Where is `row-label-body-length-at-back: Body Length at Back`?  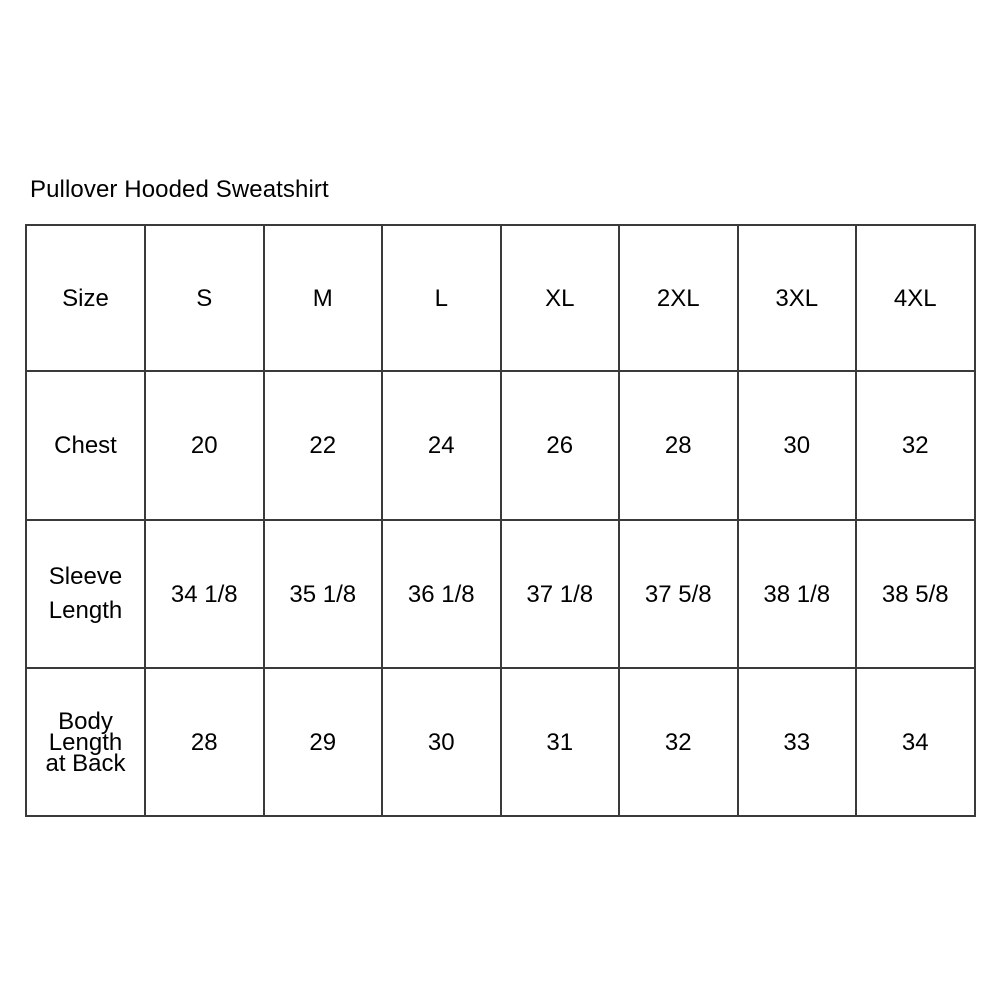
row-label-body-length-at-back: Body Length at Back is located at coordinates (85, 742).